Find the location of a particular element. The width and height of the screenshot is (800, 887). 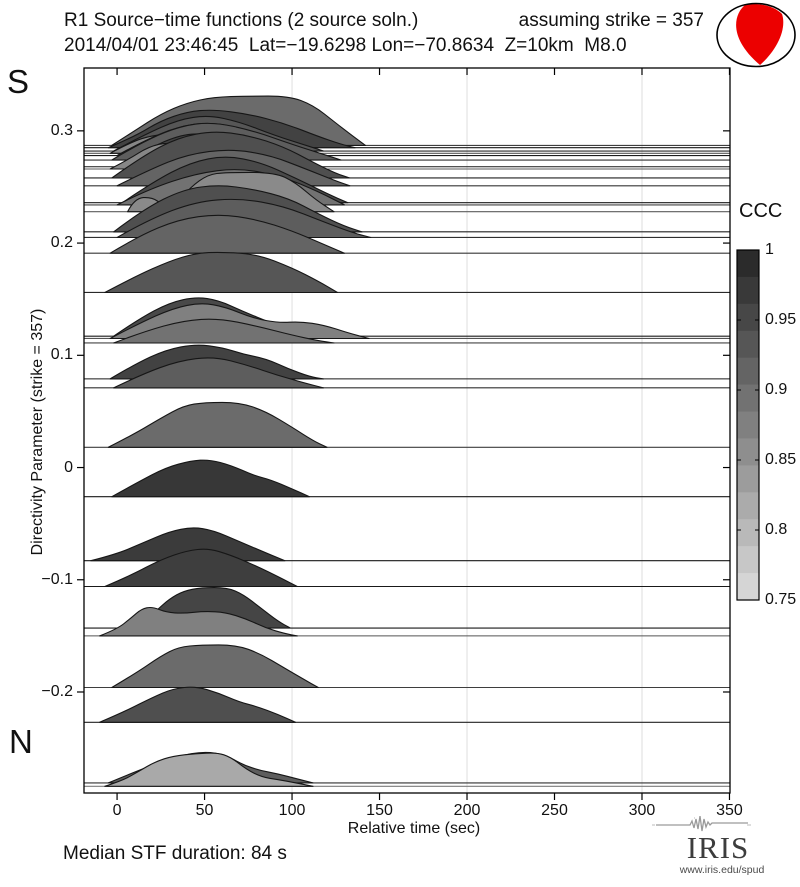

colorbar-tick-label: 1 is located at coordinates (769, 249).